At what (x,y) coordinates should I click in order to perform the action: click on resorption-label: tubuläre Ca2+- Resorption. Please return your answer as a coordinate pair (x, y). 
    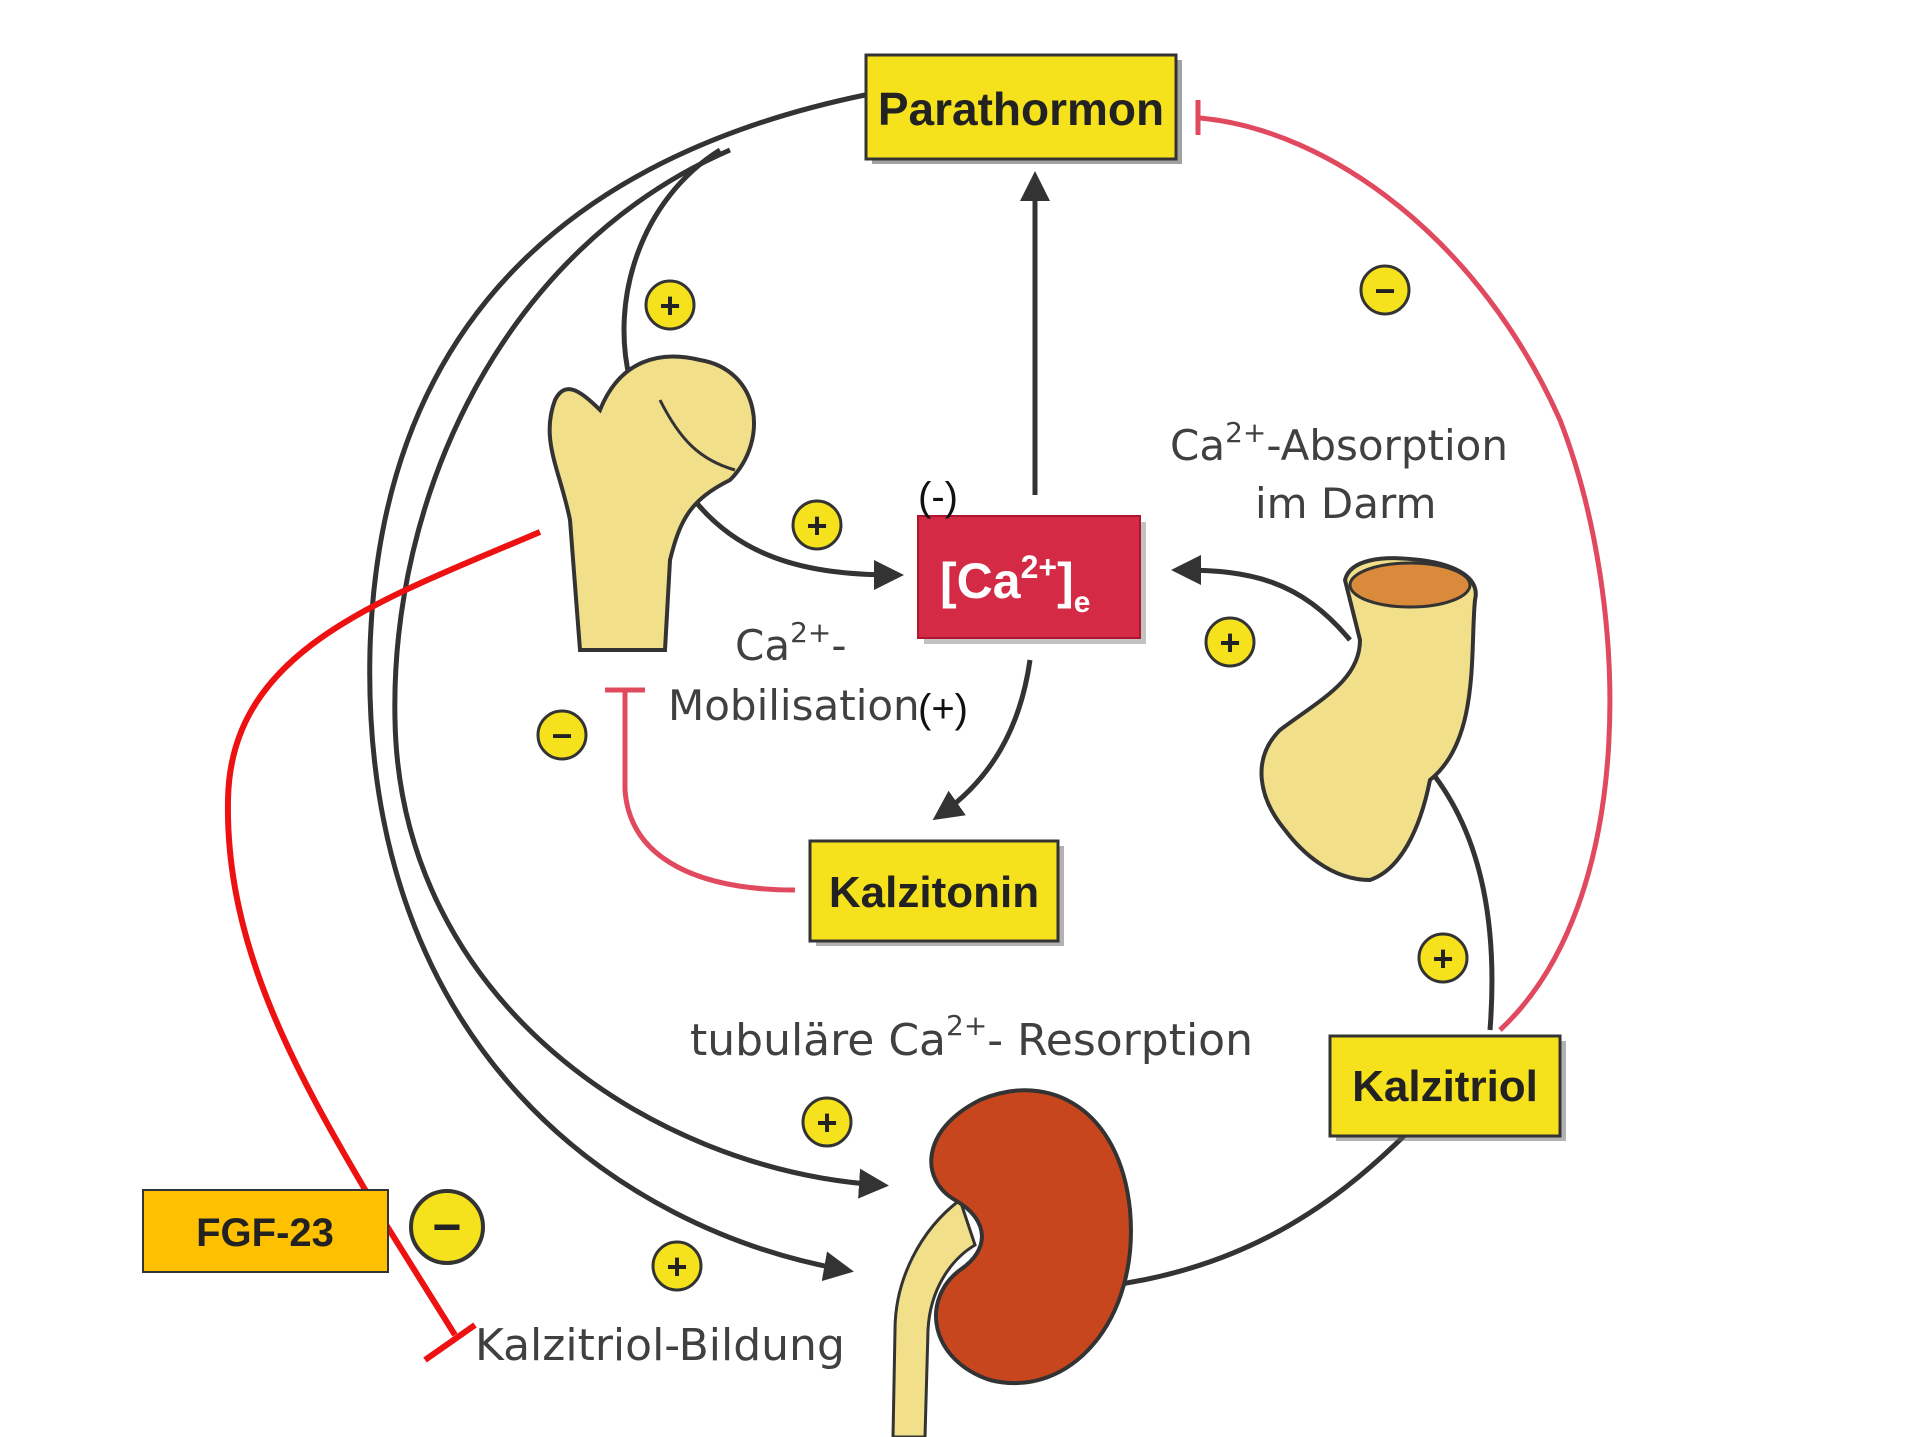
    Looking at the image, I should click on (971, 1037).